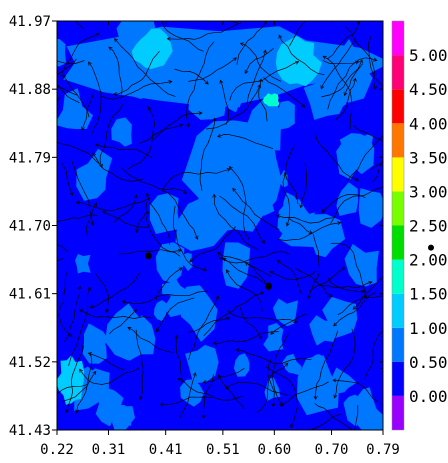 Image resolution: width=448 pixels, height=463 pixels. I want to click on colorbar-label: 2.500, so click(428, 226).